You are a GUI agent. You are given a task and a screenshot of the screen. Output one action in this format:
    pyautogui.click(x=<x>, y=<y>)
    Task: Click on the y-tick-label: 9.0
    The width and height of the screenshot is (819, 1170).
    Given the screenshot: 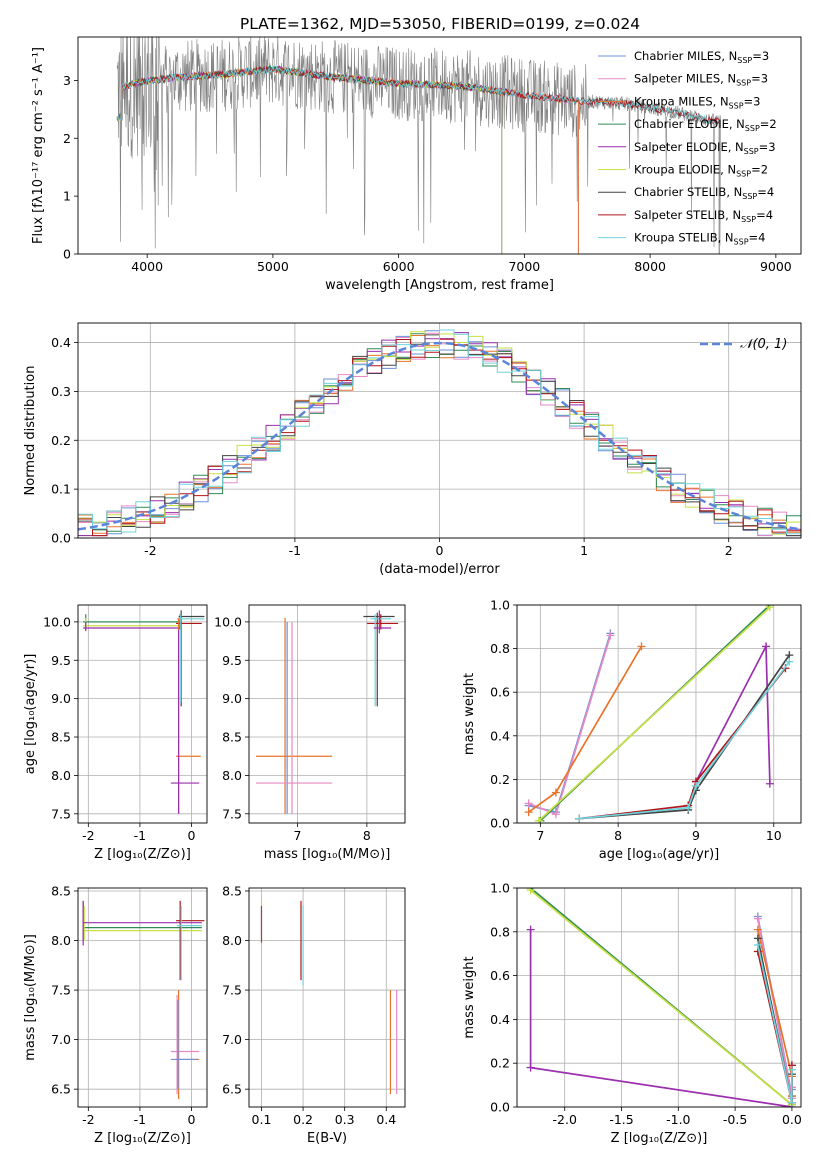 What is the action you would take?
    pyautogui.click(x=61, y=698)
    